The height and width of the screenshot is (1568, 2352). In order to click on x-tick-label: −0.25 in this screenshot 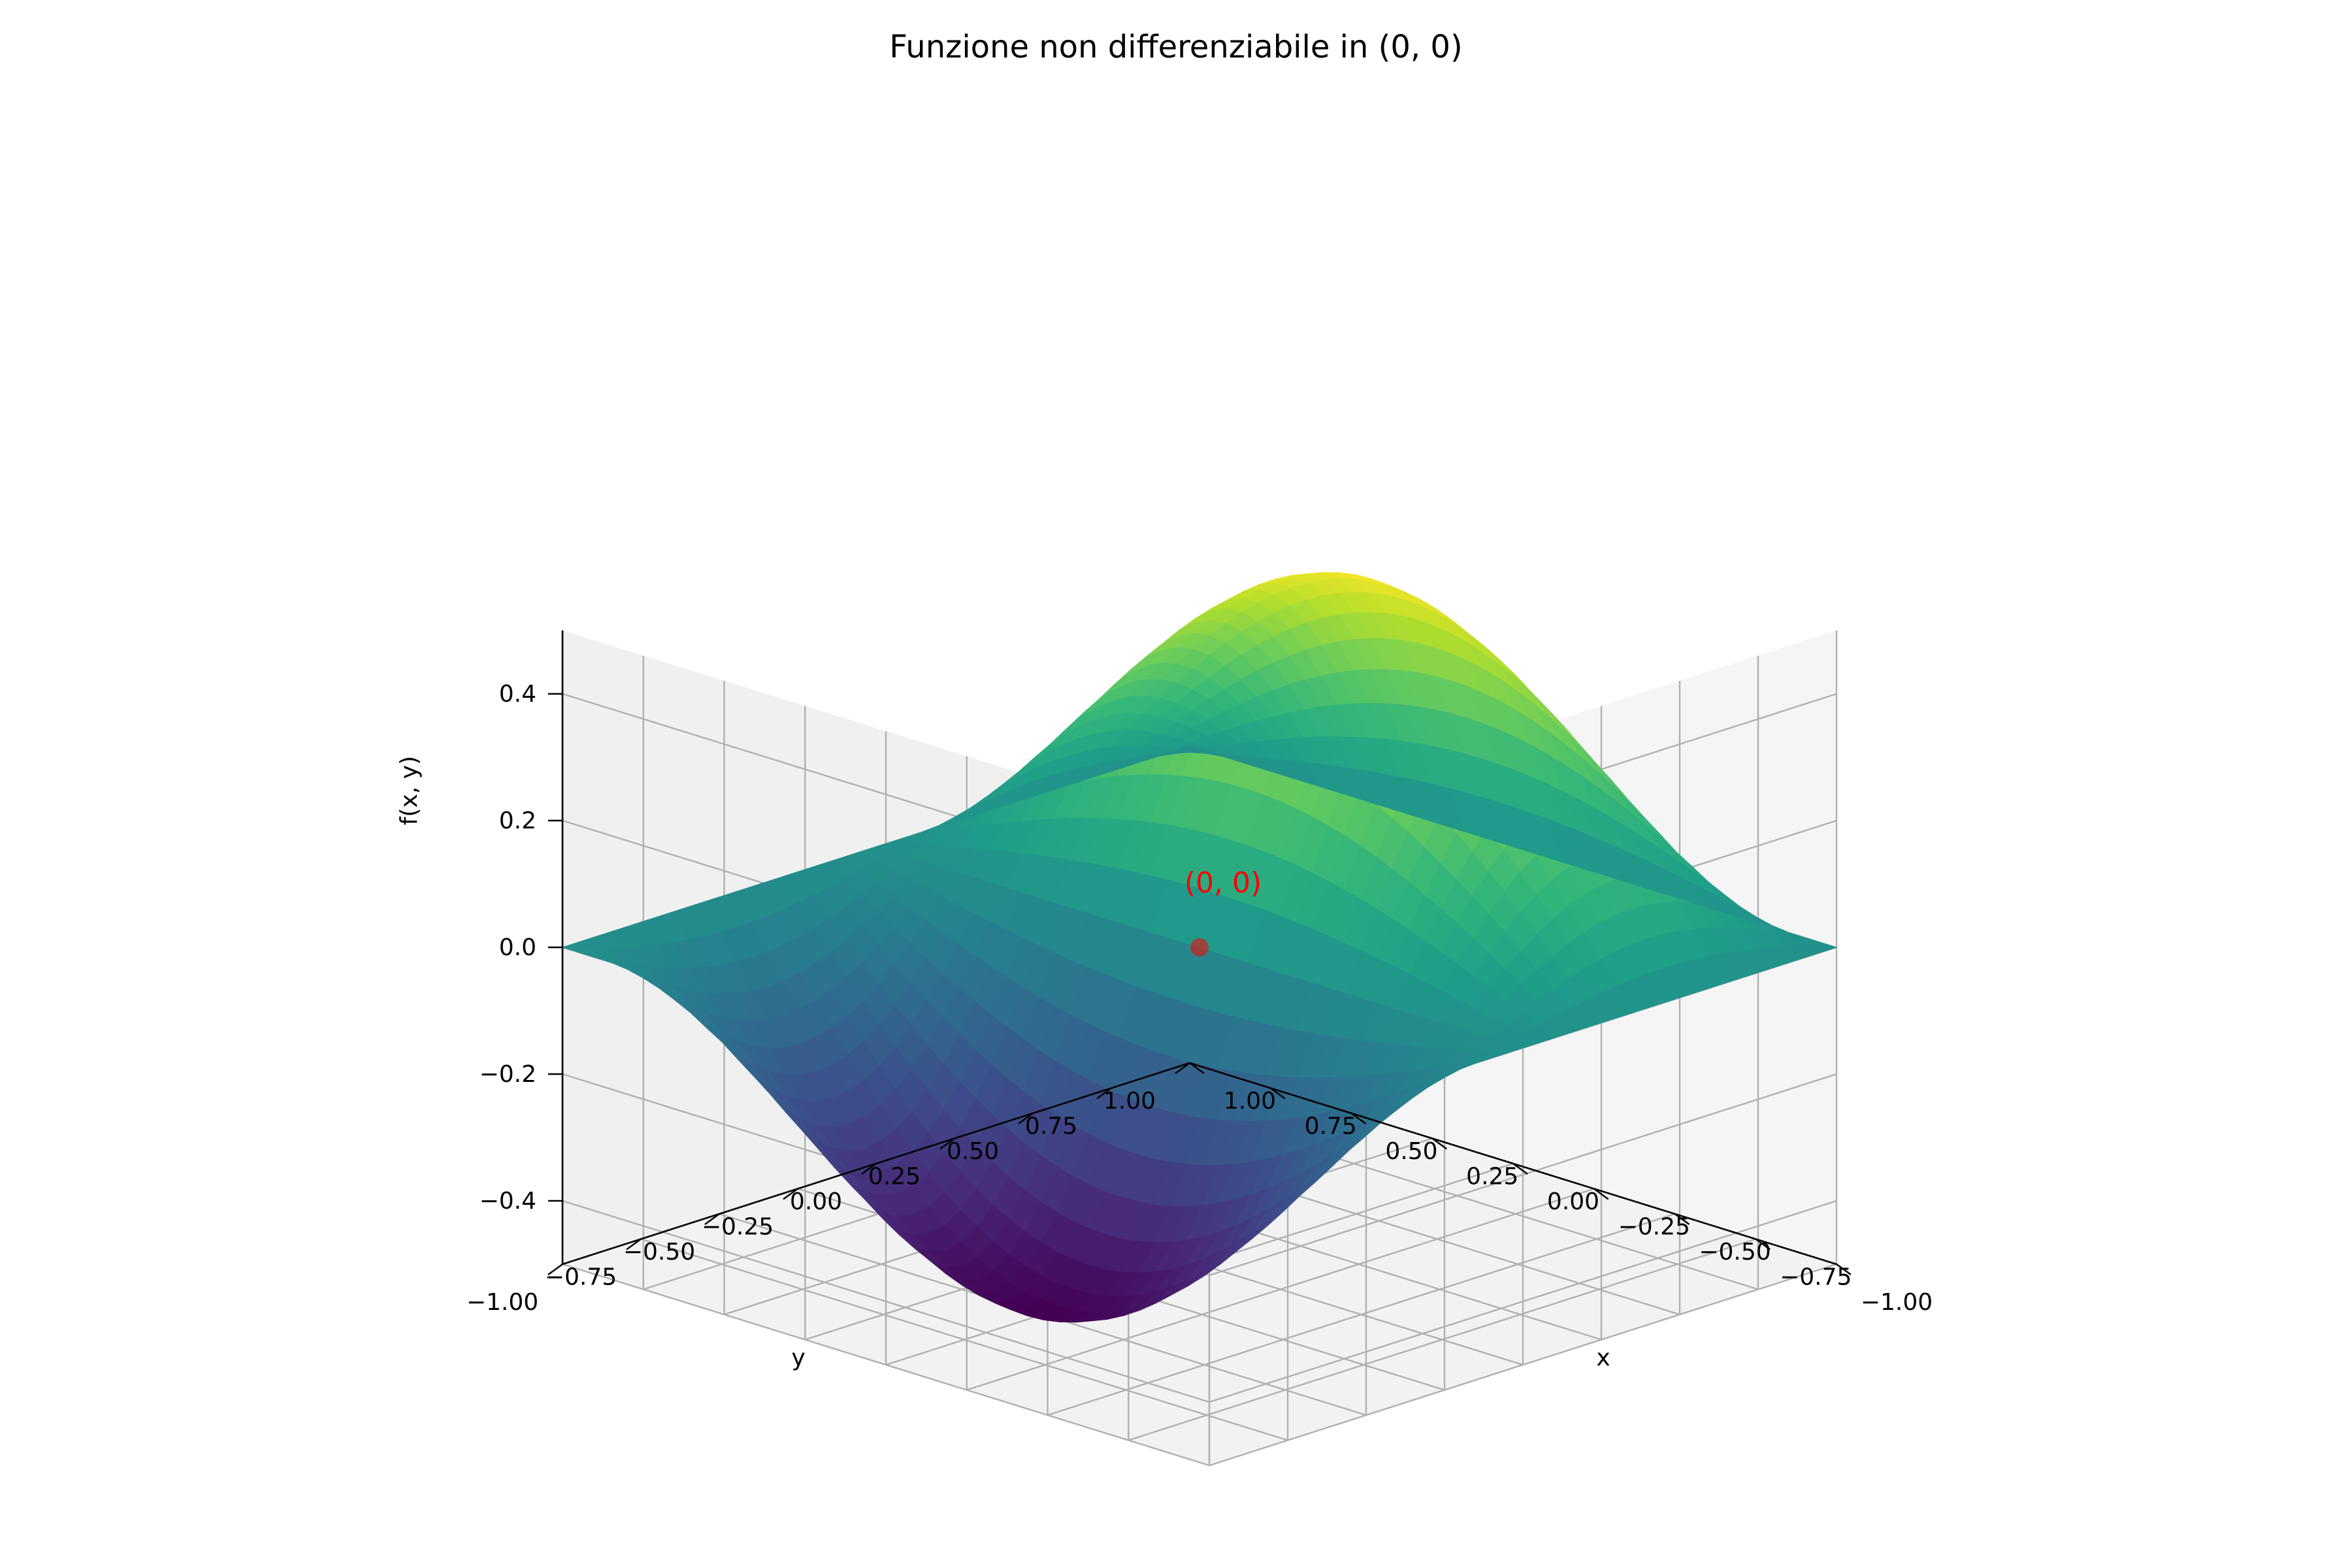, I will do `click(1654, 1227)`.